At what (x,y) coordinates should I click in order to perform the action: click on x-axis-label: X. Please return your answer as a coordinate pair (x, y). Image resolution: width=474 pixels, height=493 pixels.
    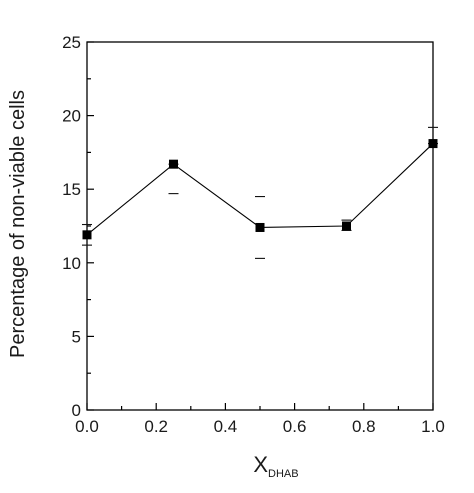
    Looking at the image, I should click on (260, 464).